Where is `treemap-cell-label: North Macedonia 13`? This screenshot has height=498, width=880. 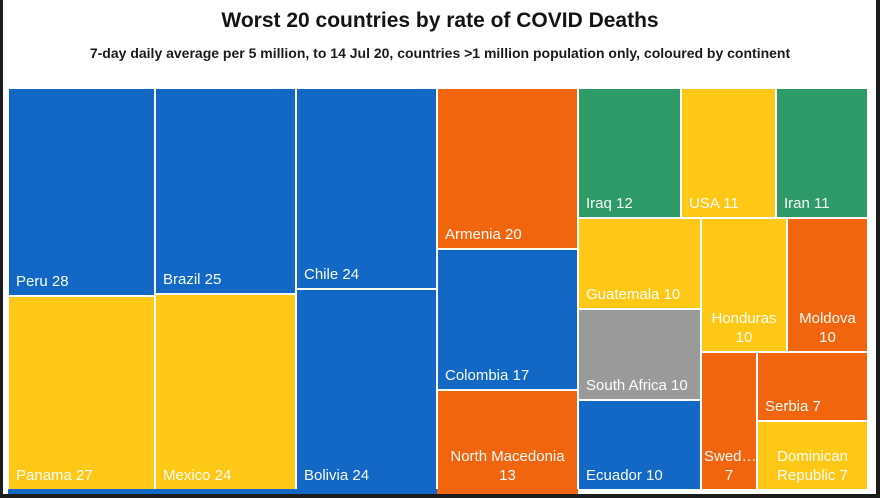 treemap-cell-label: North Macedonia 13 is located at coordinates (507, 466).